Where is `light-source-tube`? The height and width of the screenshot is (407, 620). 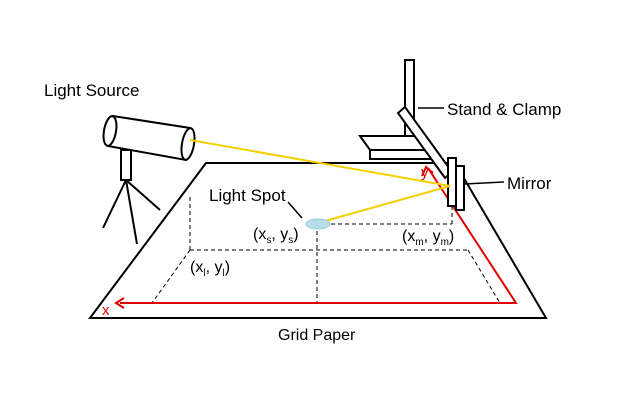 light-source-tube is located at coordinates (149, 138).